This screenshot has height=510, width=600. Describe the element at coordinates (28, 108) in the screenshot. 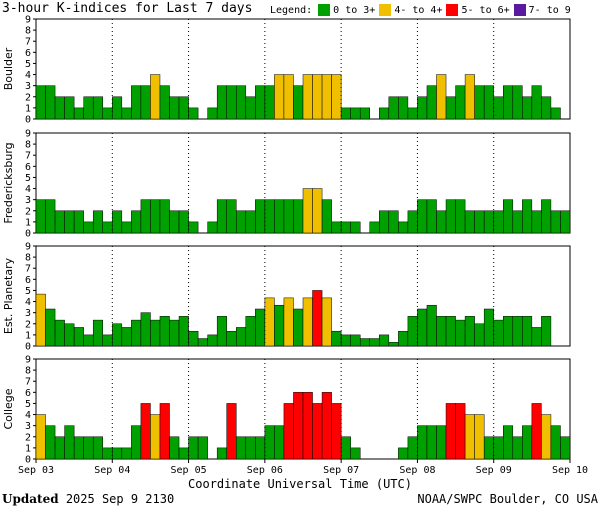

I see `y-tick-label-boulder: 1` at that location.